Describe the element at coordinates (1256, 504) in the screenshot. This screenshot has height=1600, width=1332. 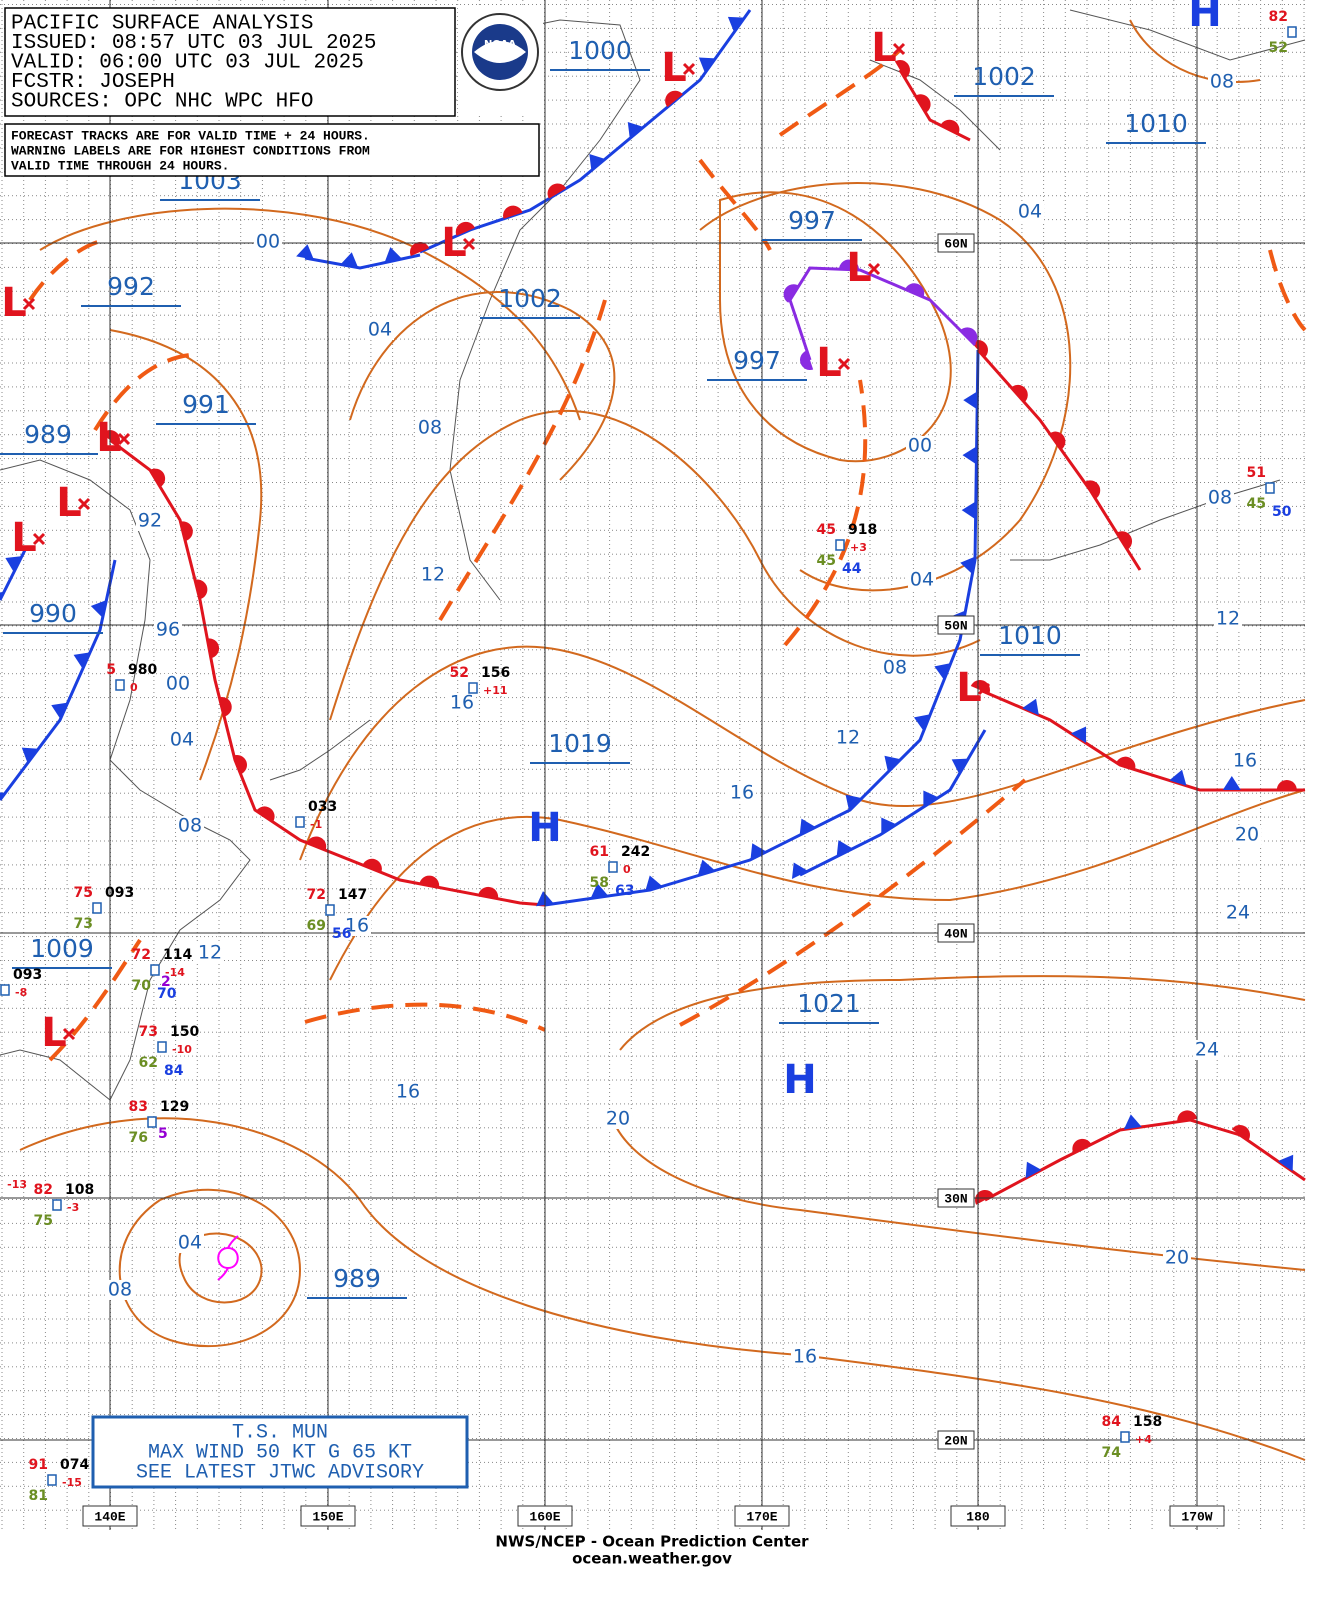
I see `station-dewpoint: 45` at that location.